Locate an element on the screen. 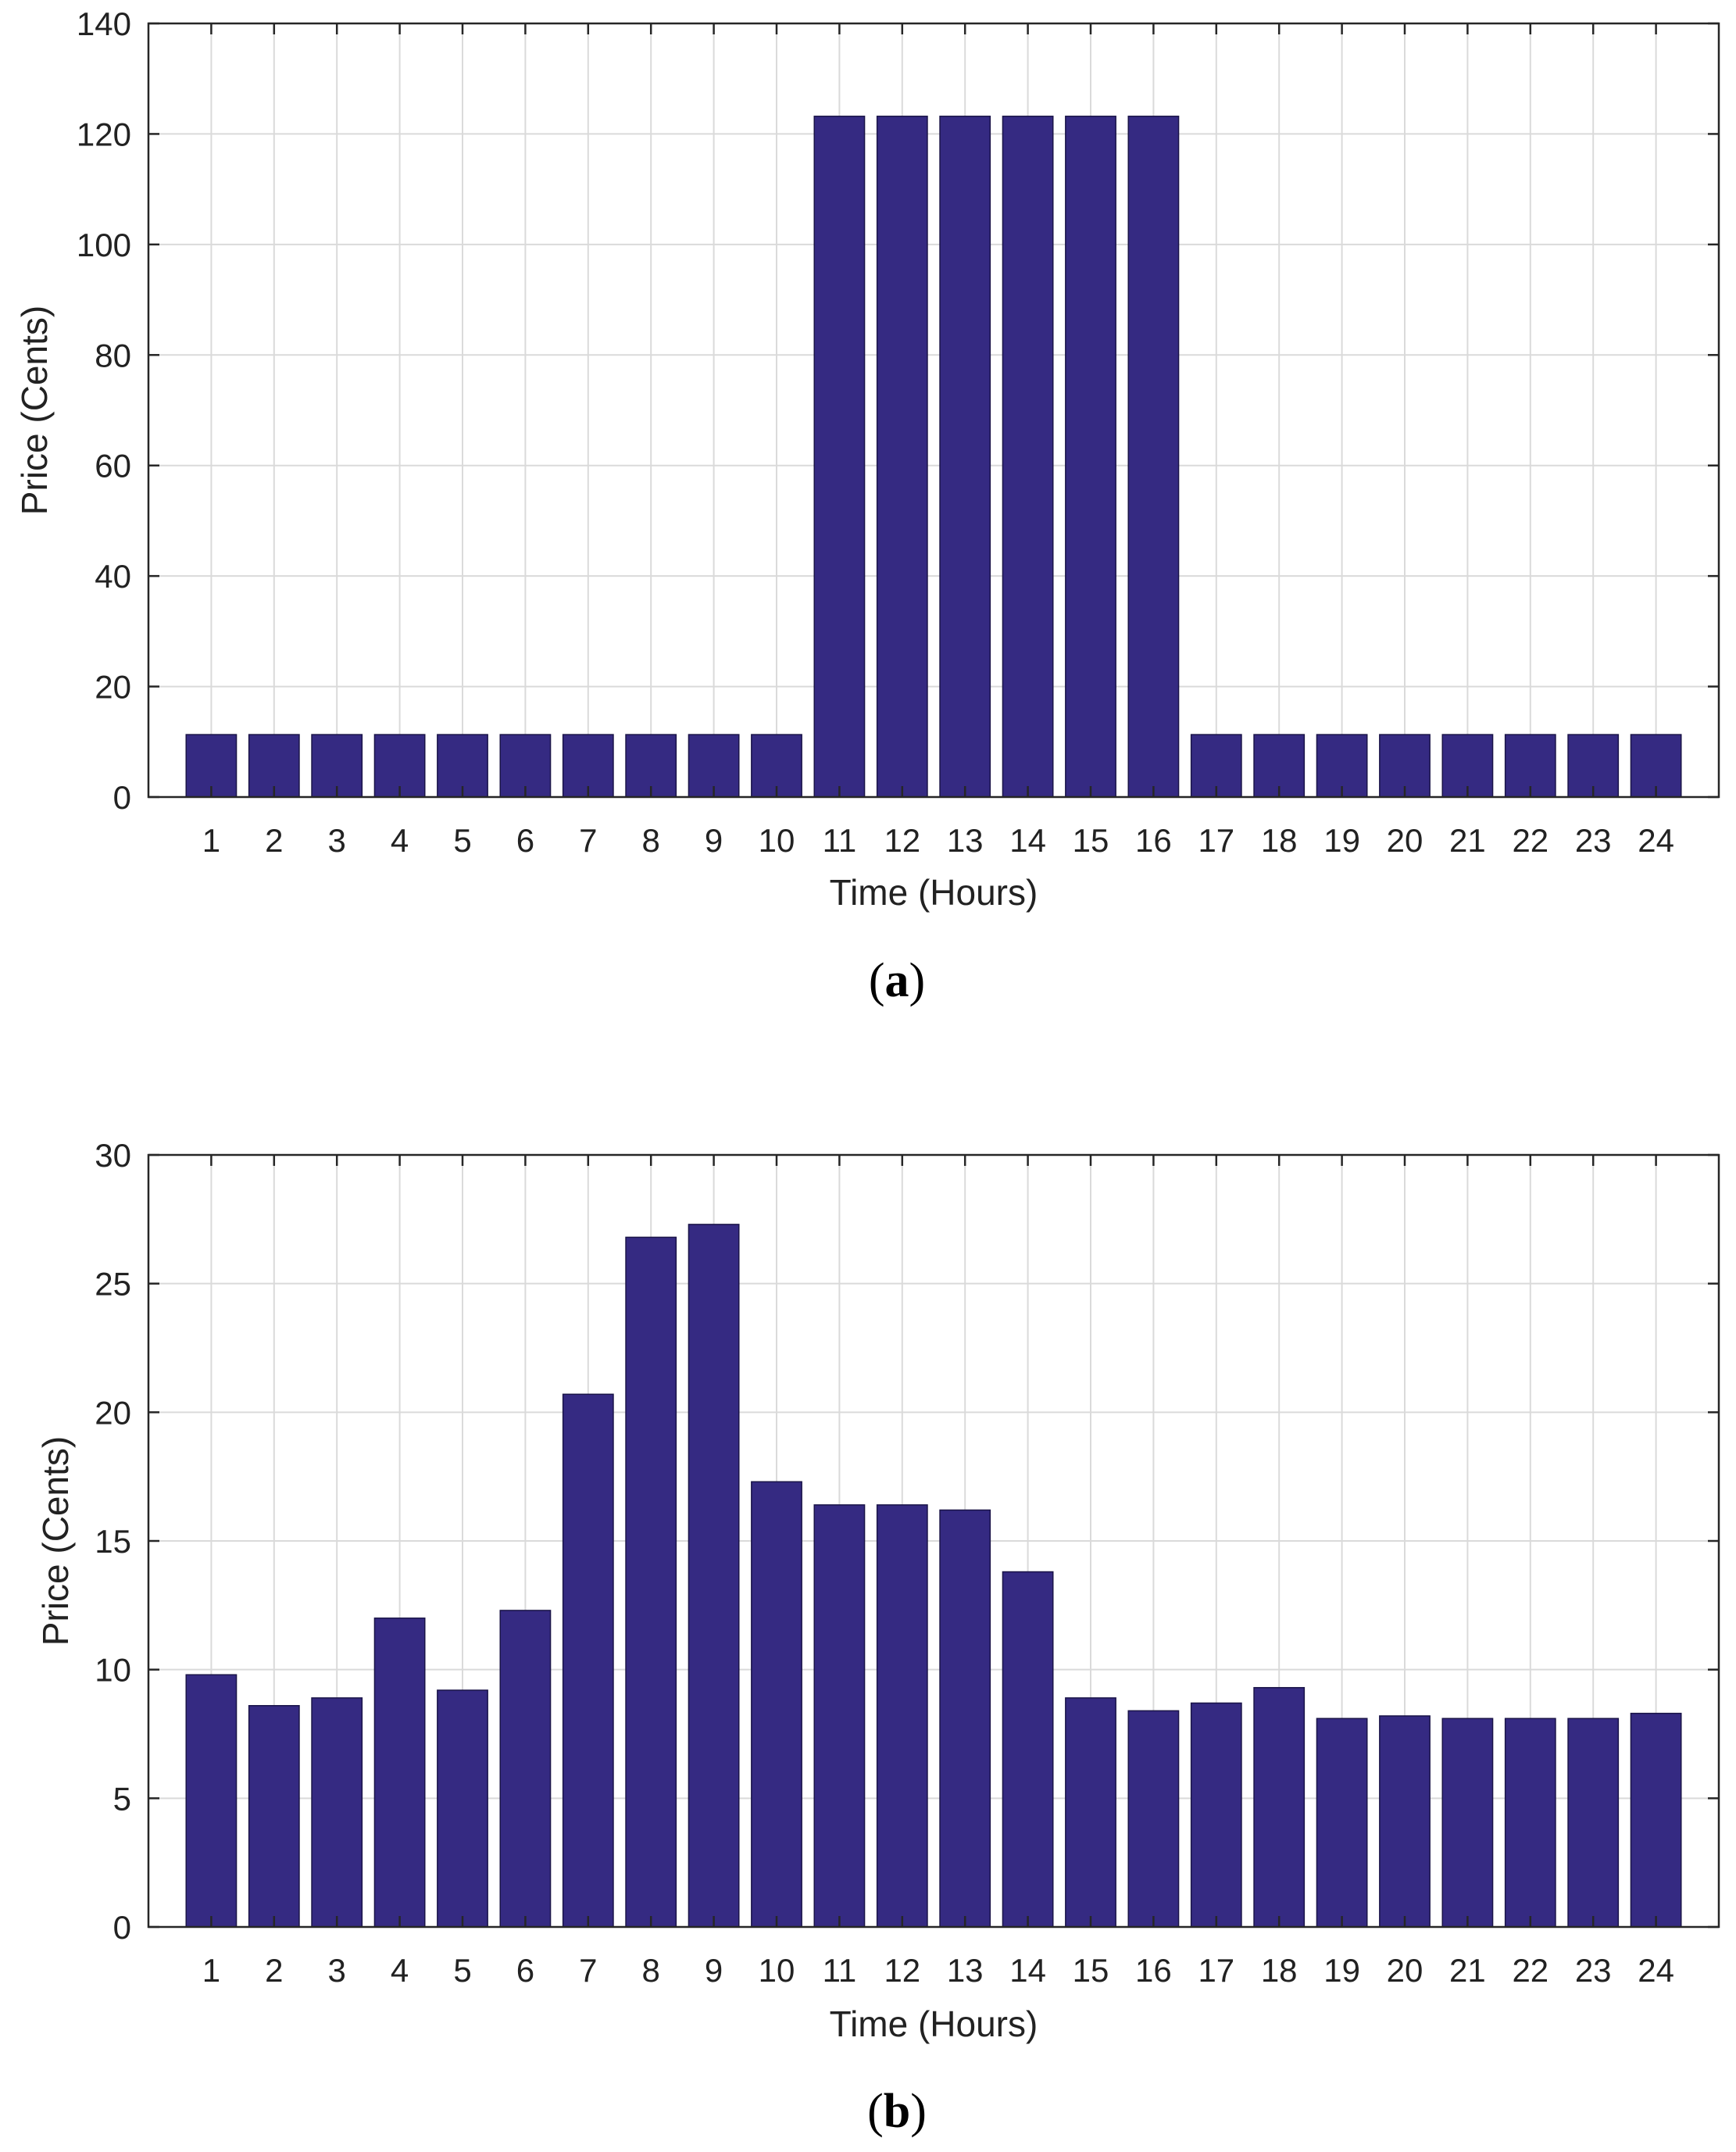 The height and width of the screenshot is (2152, 1736). x-tick-label: 10 is located at coordinates (777, 840).